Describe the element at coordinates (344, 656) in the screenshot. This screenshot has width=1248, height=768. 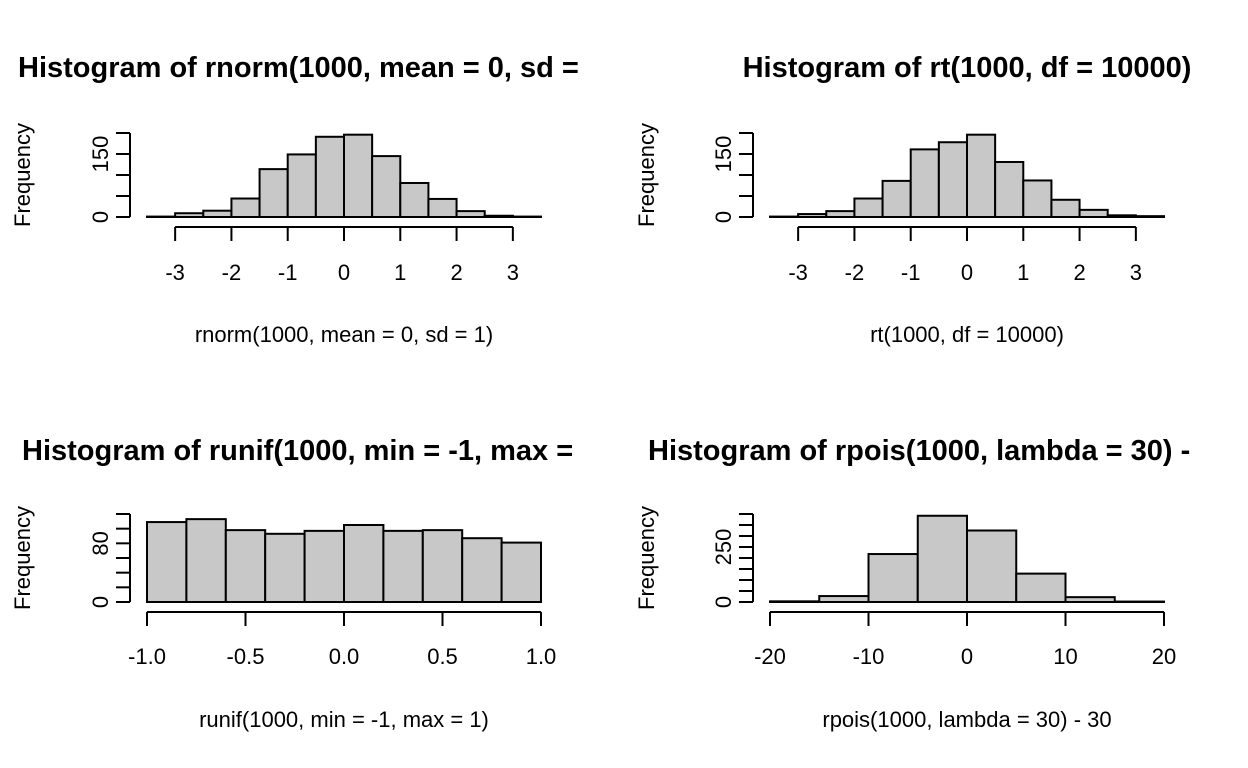
I see `x-tick-label: 0.0` at that location.